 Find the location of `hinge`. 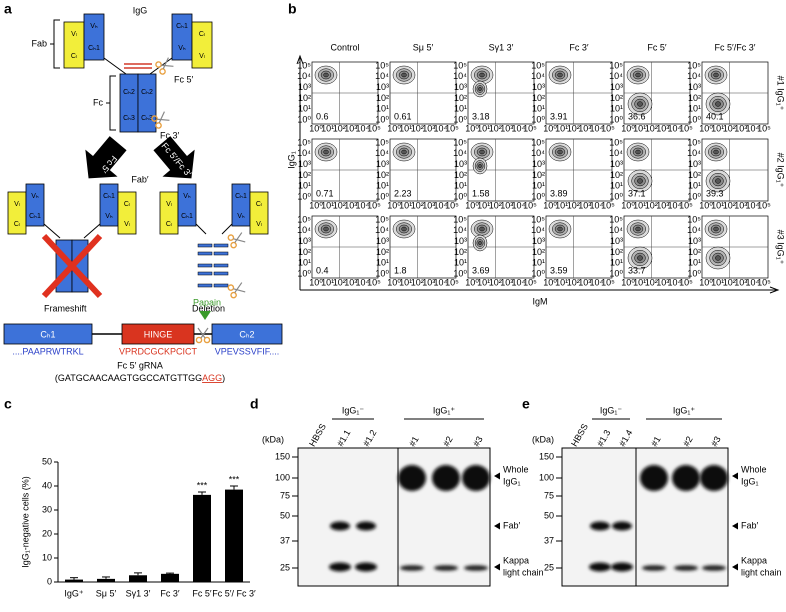

hinge is located at coordinates (227, 229).